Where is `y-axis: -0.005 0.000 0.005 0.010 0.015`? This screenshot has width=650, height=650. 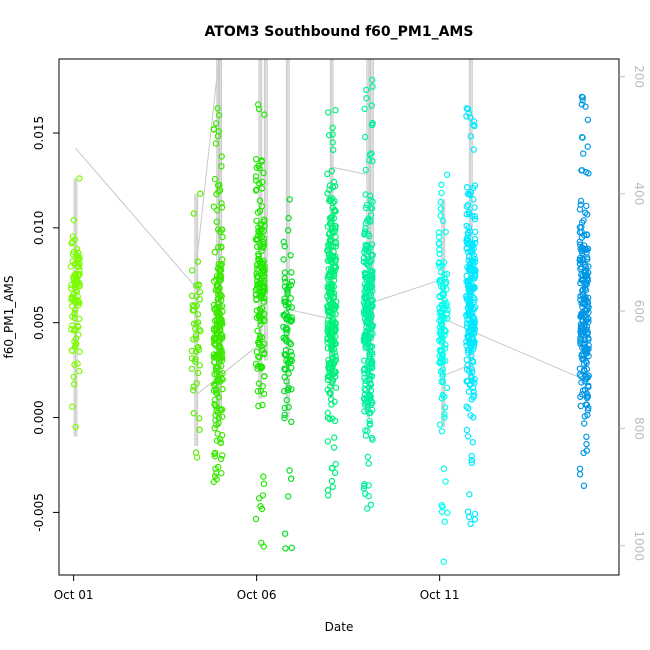 y-axis: -0.005 0.000 0.005 0.010 0.015 is located at coordinates (45, 324).